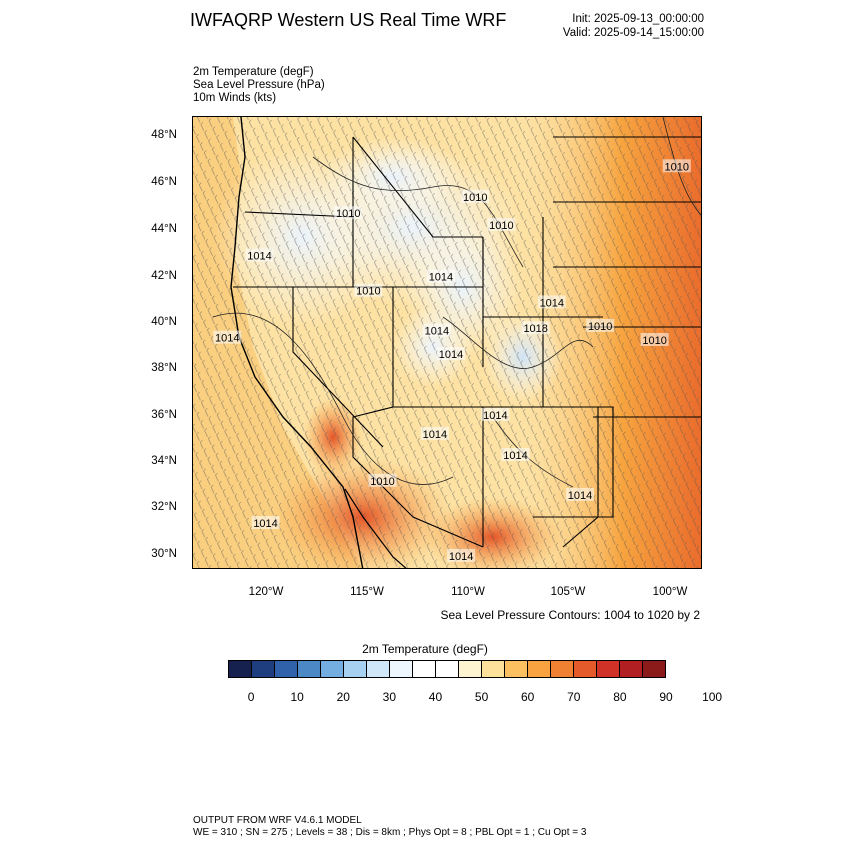 The width and height of the screenshot is (850, 850). What do you see at coordinates (389, 697) in the screenshot?
I see `colorbar-label: 30` at bounding box center [389, 697].